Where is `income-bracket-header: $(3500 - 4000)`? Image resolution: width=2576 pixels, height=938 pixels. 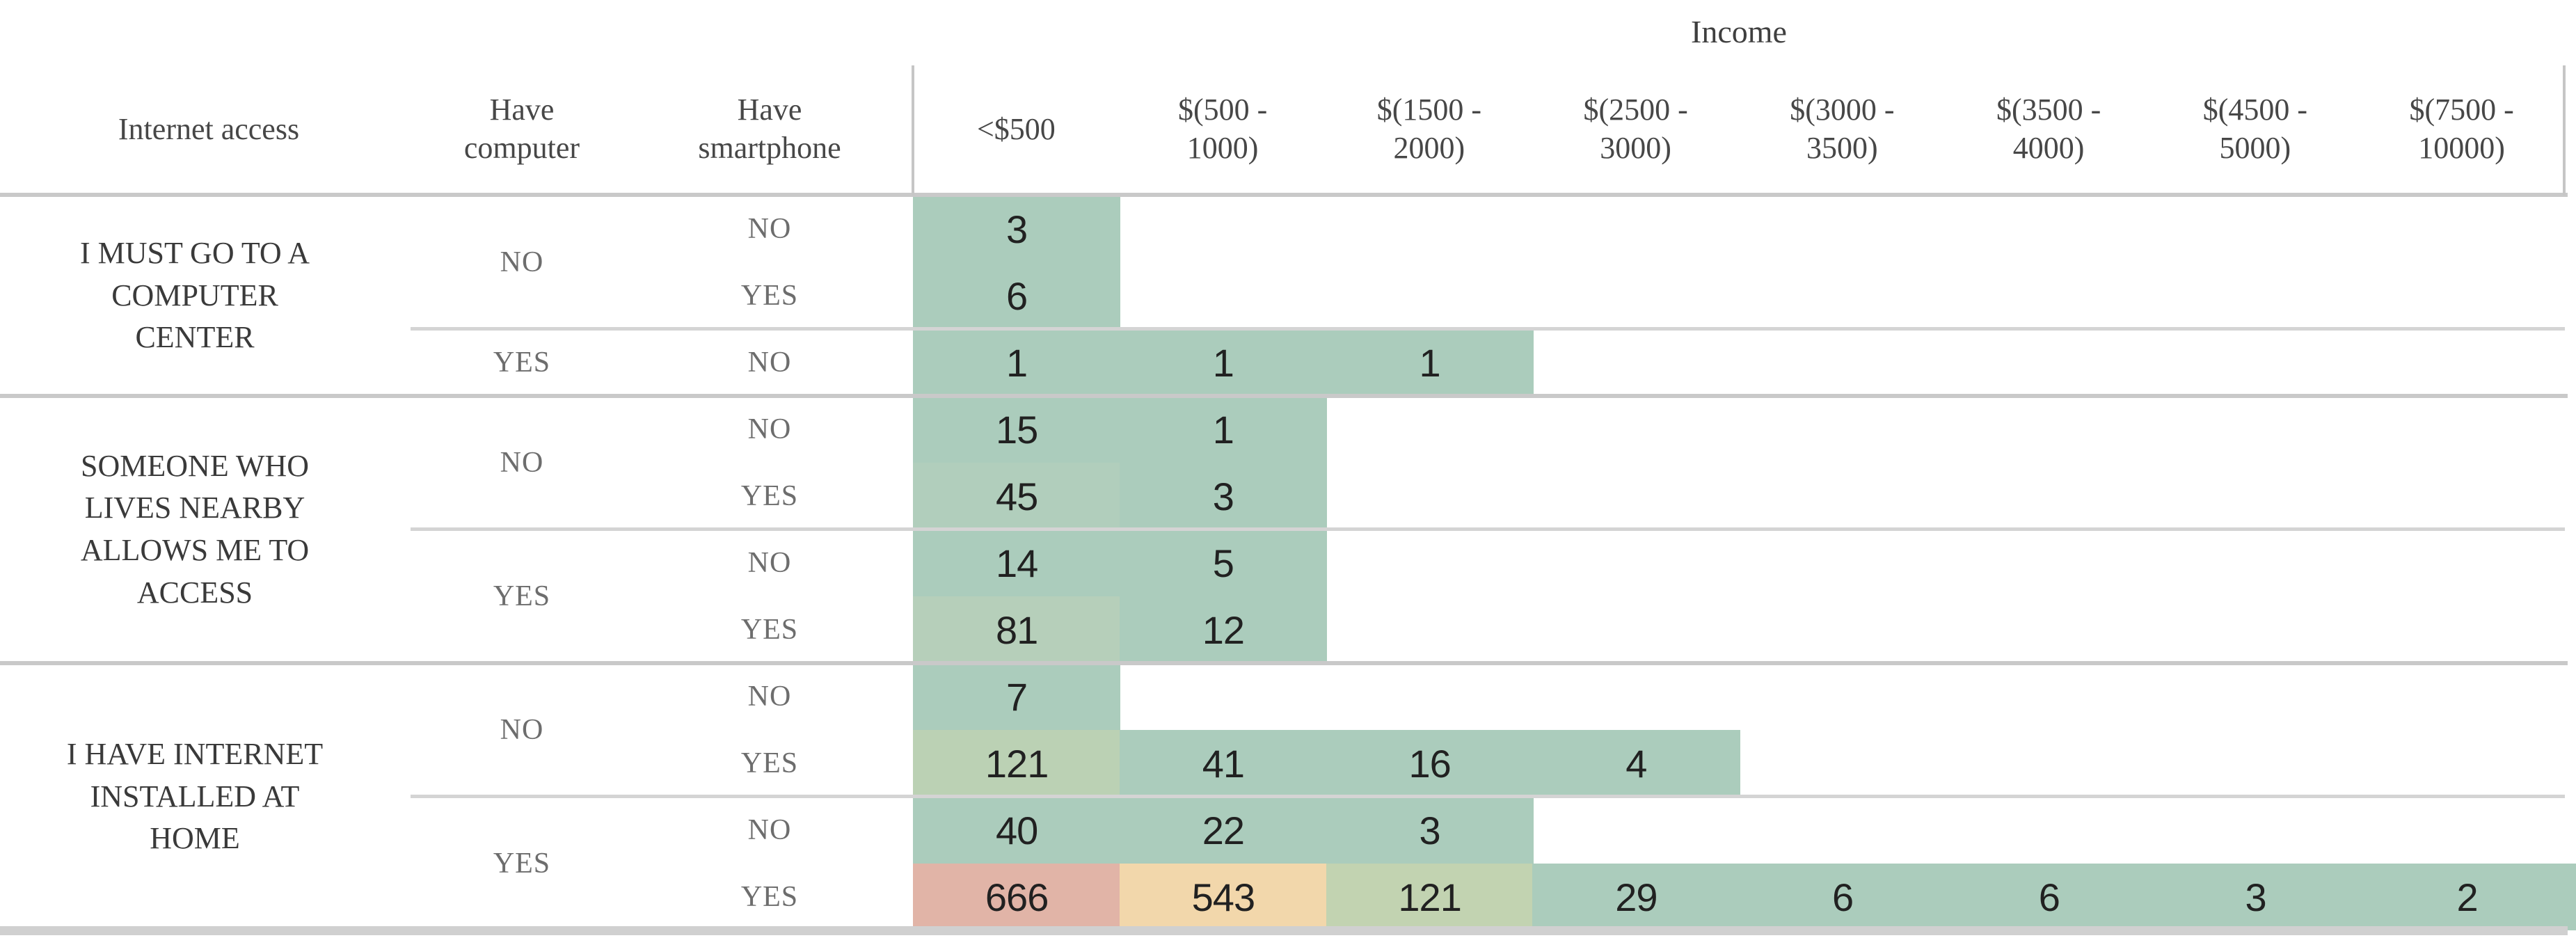
income-bracket-header: $(3500 - 4000) is located at coordinates (2048, 129).